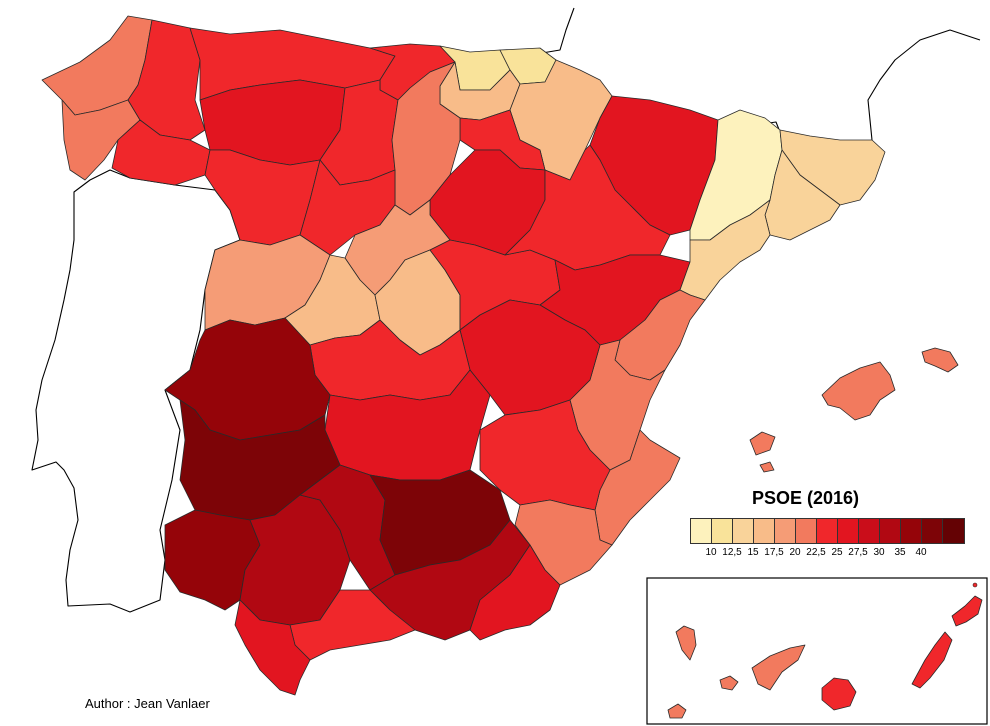 The width and height of the screenshot is (990, 726). What do you see at coordinates (677, 711) in the screenshot?
I see `island-el-hierro` at bounding box center [677, 711].